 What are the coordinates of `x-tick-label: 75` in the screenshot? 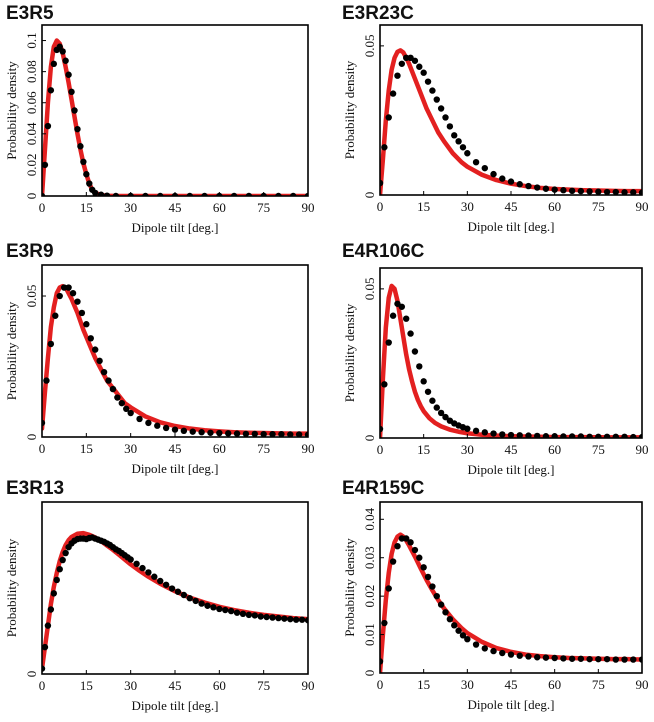 It's located at (263, 207).